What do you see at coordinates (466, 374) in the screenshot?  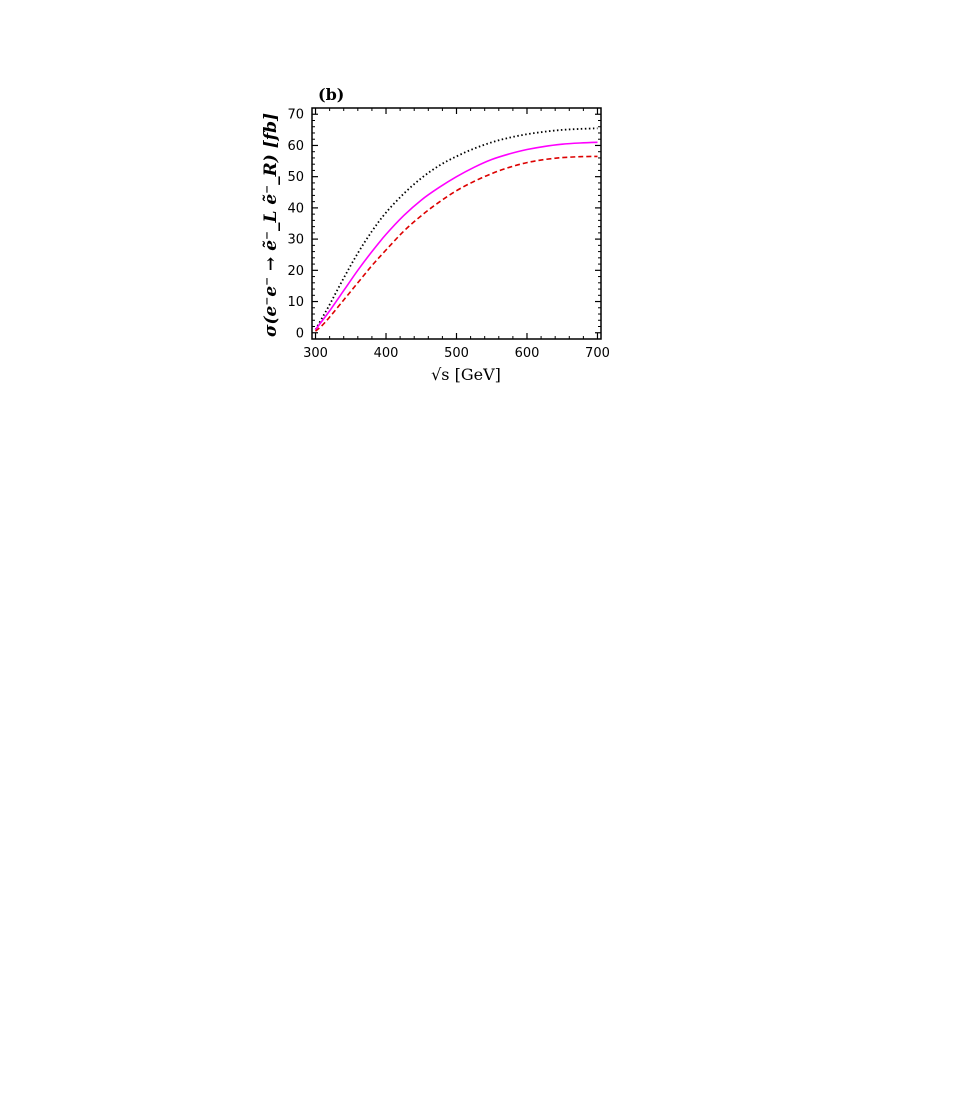 I see `x-axis-label: √s [GeV]` at bounding box center [466, 374].